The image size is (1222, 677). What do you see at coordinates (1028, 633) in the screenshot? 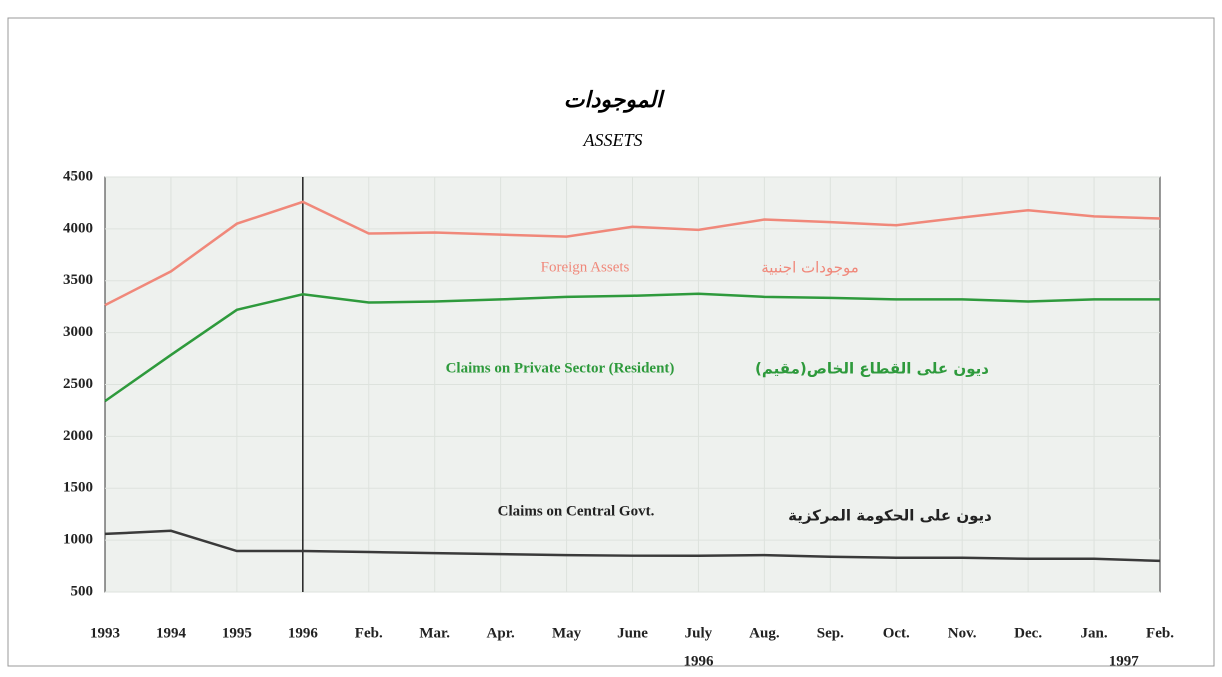
I see `x-tick-label: Dec.` at bounding box center [1028, 633].